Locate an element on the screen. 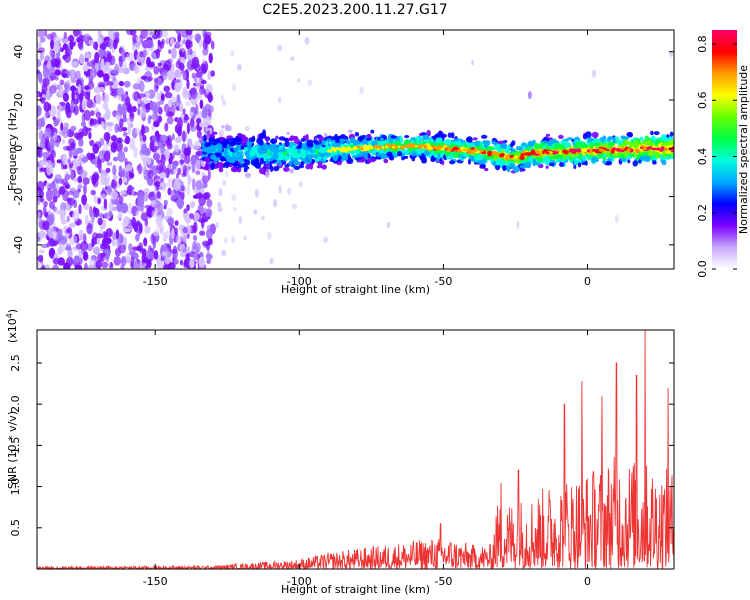  x-tick-label: -150 is located at coordinates (155, 581).